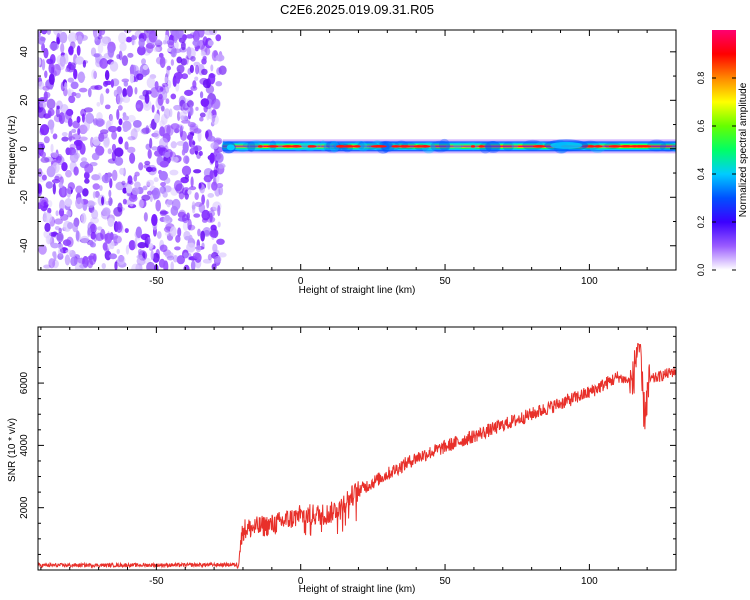 The image size is (750, 600). What do you see at coordinates (132, 150) in the screenshot?
I see `spectrogram-noise-region` at bounding box center [132, 150].